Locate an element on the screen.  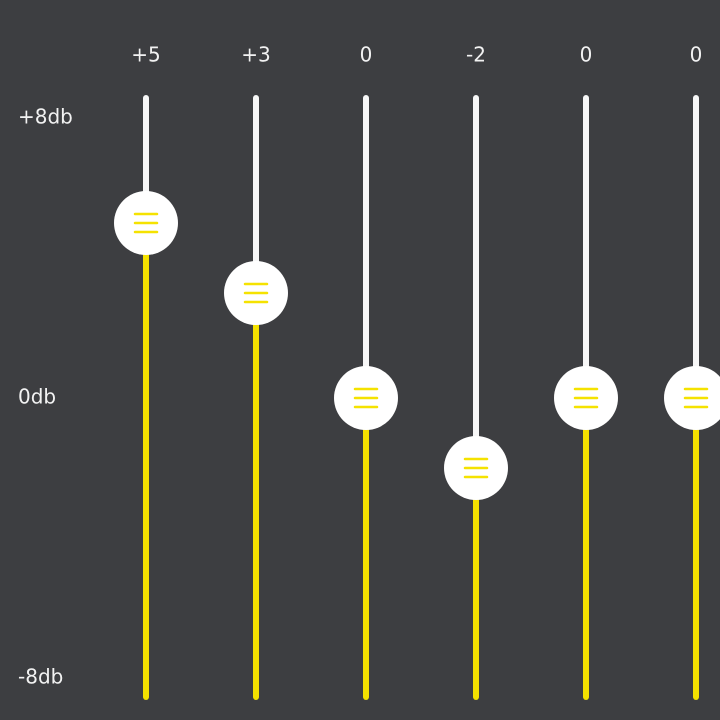
slider-value-label: +5 is located at coordinates (145, 55).